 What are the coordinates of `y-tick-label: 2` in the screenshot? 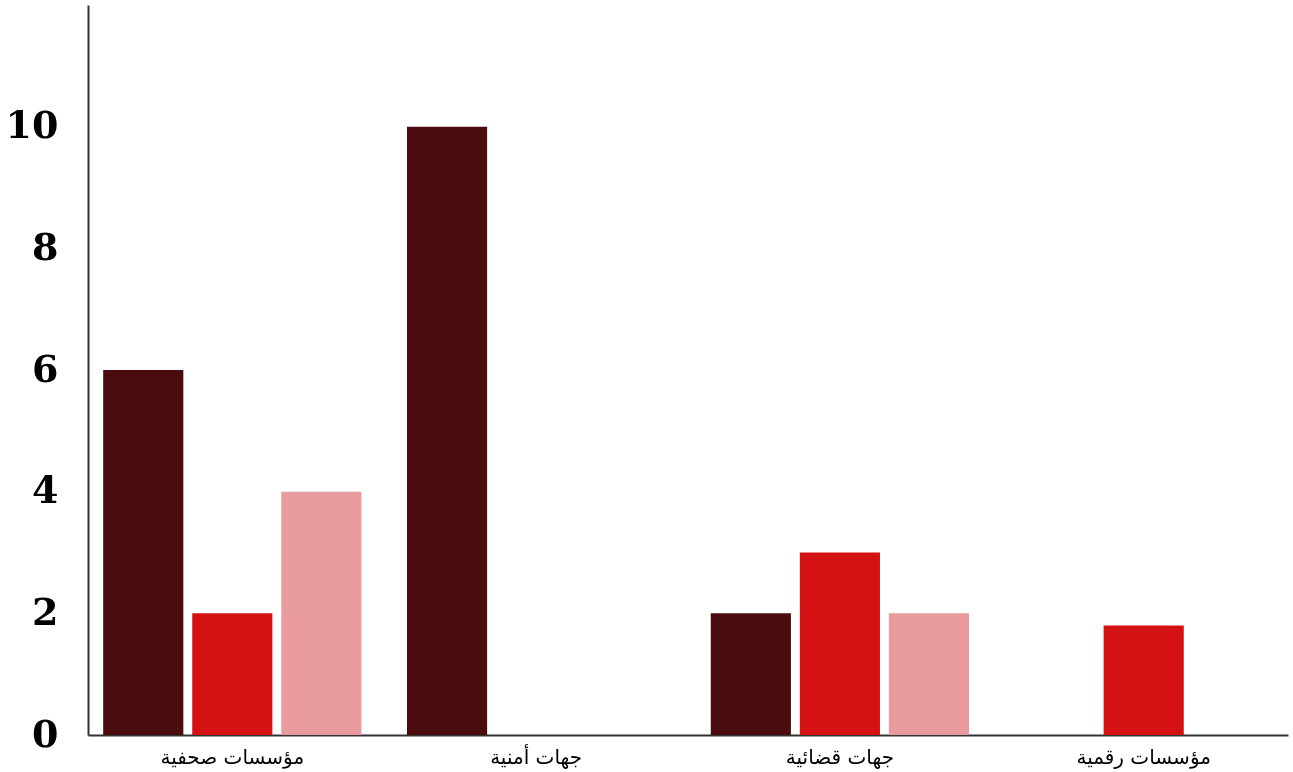 It's located at (45, 611).